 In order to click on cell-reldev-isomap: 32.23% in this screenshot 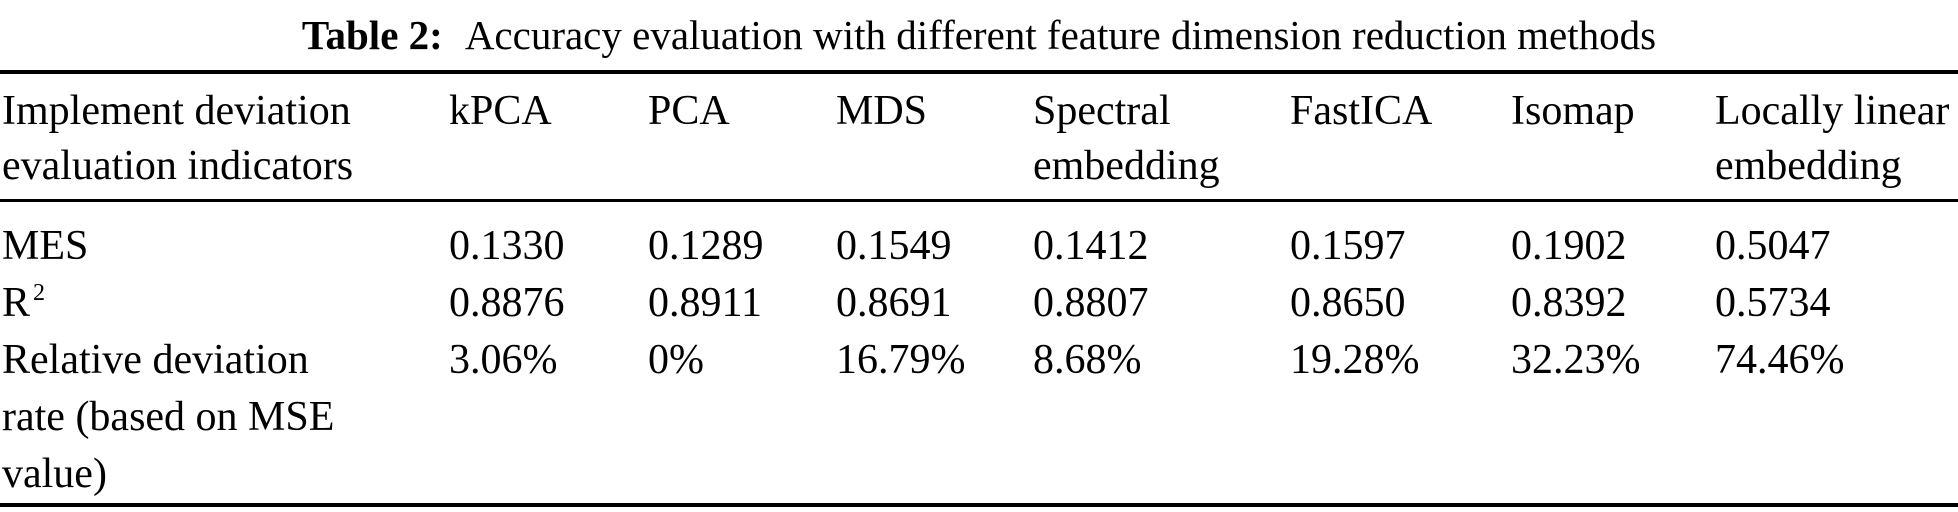, I will do `click(1613, 418)`.